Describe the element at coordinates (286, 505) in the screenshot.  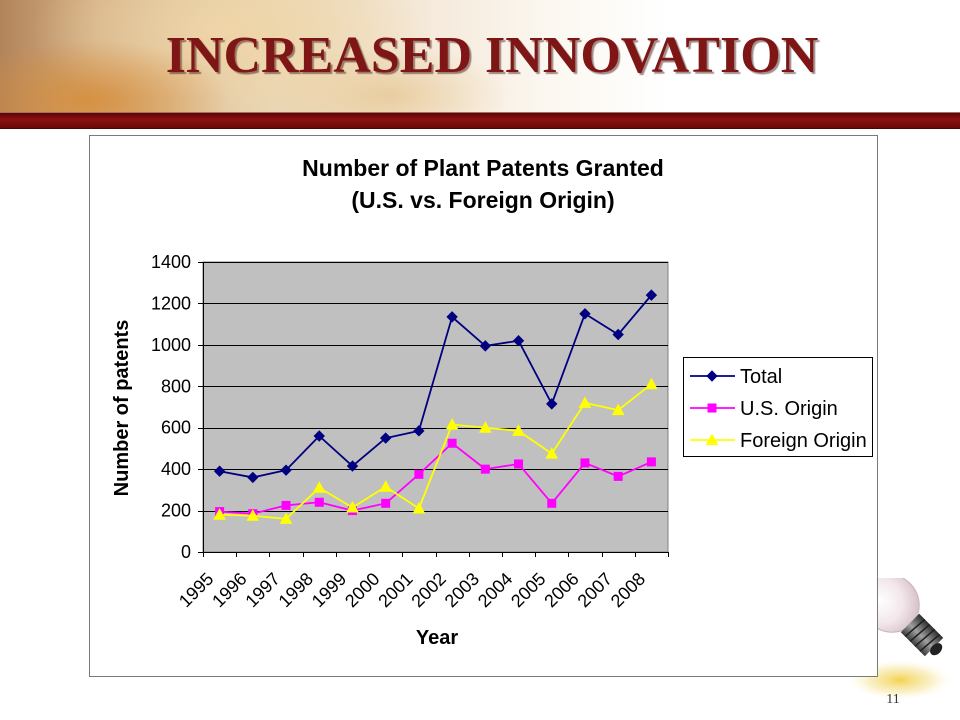
I see `data-point-u-s-origin-1997` at that location.